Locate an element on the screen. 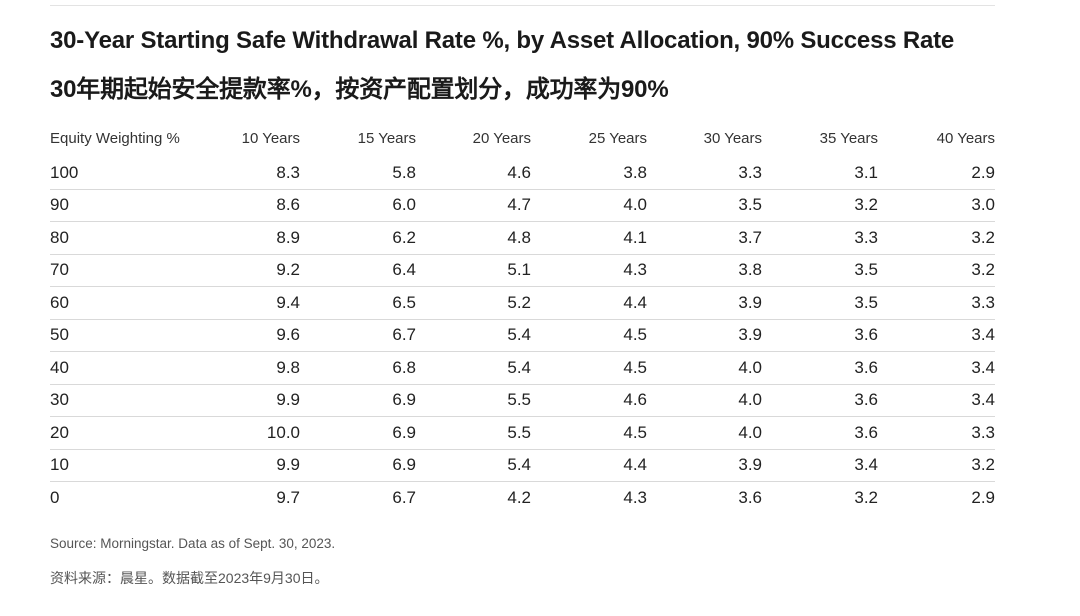 The height and width of the screenshot is (616, 1080). table-row: 40 9.8 6.8 5.4 4.5 4.0 3.6 3.4 is located at coordinates (522, 368).